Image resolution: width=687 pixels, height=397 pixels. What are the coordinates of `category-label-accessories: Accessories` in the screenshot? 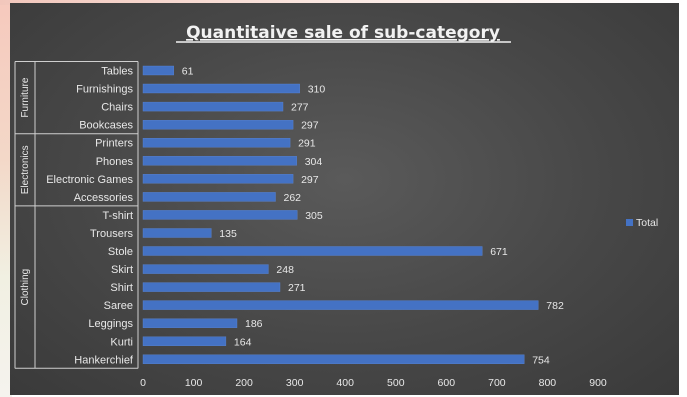 It's located at (104, 198).